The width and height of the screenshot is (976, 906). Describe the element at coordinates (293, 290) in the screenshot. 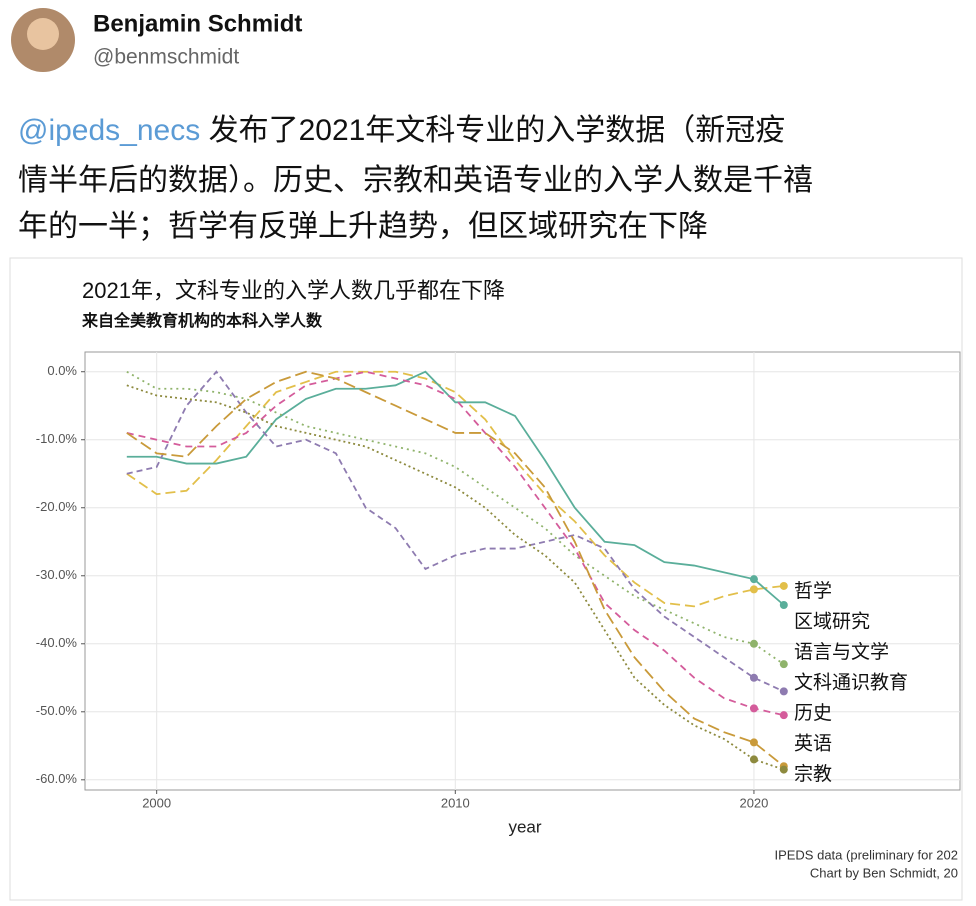

I see `chart-title: 2021年，文科专业的入学人数几乎都在下降` at that location.